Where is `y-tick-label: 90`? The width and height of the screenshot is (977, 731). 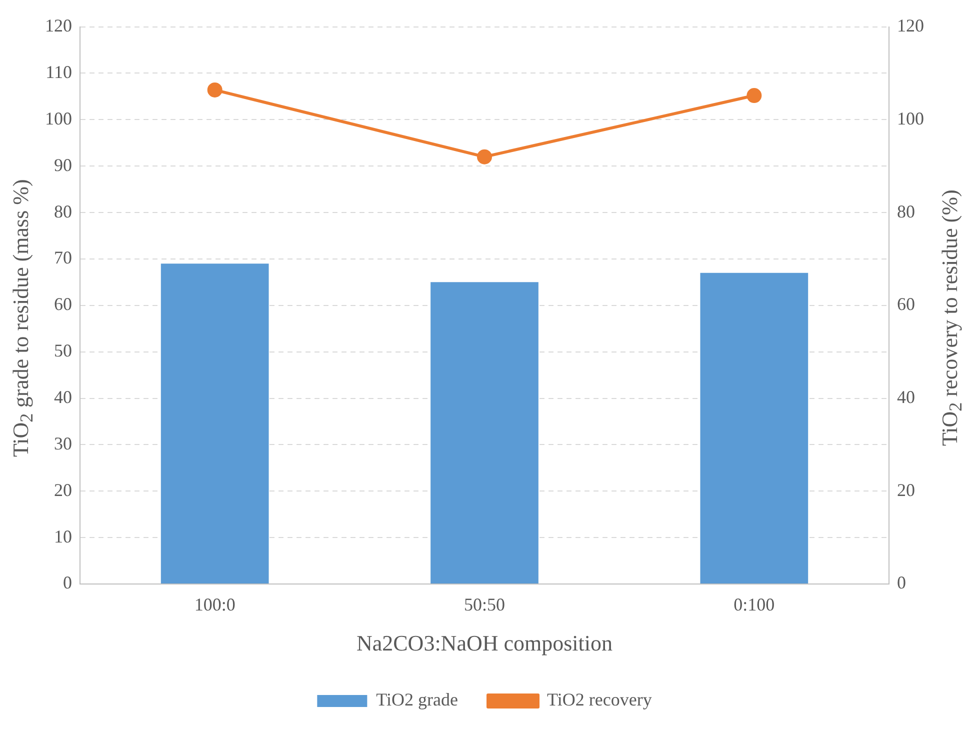
y-tick-label: 90 is located at coordinates (63, 164).